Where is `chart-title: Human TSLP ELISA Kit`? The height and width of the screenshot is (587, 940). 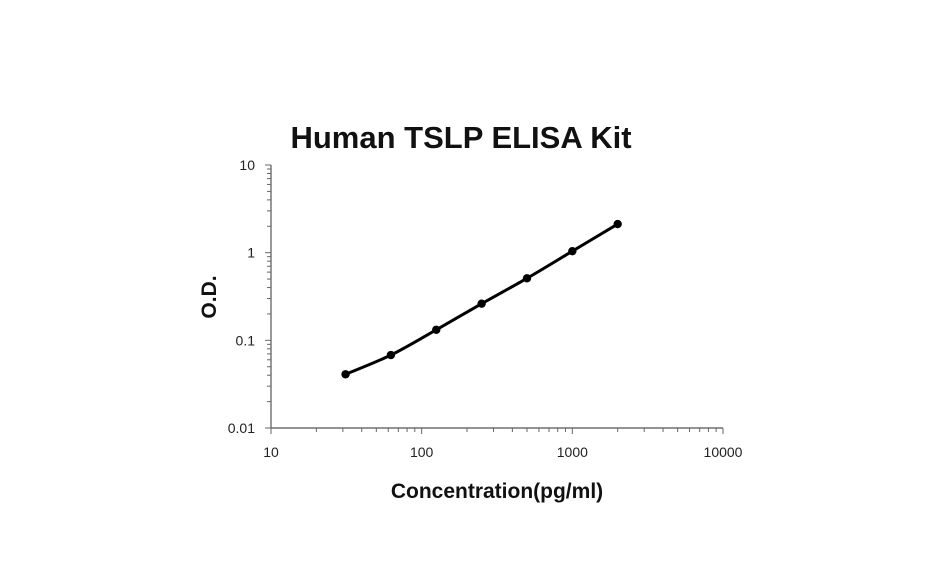 chart-title: Human TSLP ELISA Kit is located at coordinates (460, 137).